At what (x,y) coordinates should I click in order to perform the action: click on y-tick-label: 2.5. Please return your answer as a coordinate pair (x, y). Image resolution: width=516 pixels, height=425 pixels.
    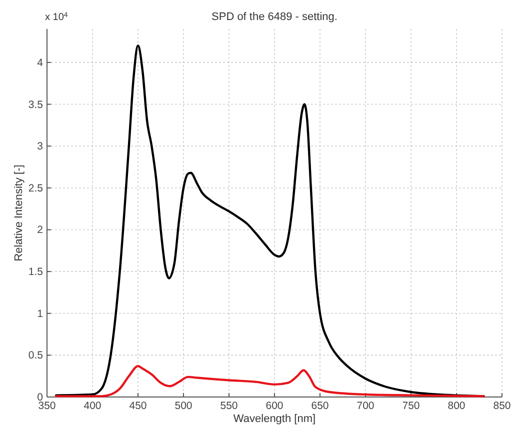
    Looking at the image, I should click on (36, 188).